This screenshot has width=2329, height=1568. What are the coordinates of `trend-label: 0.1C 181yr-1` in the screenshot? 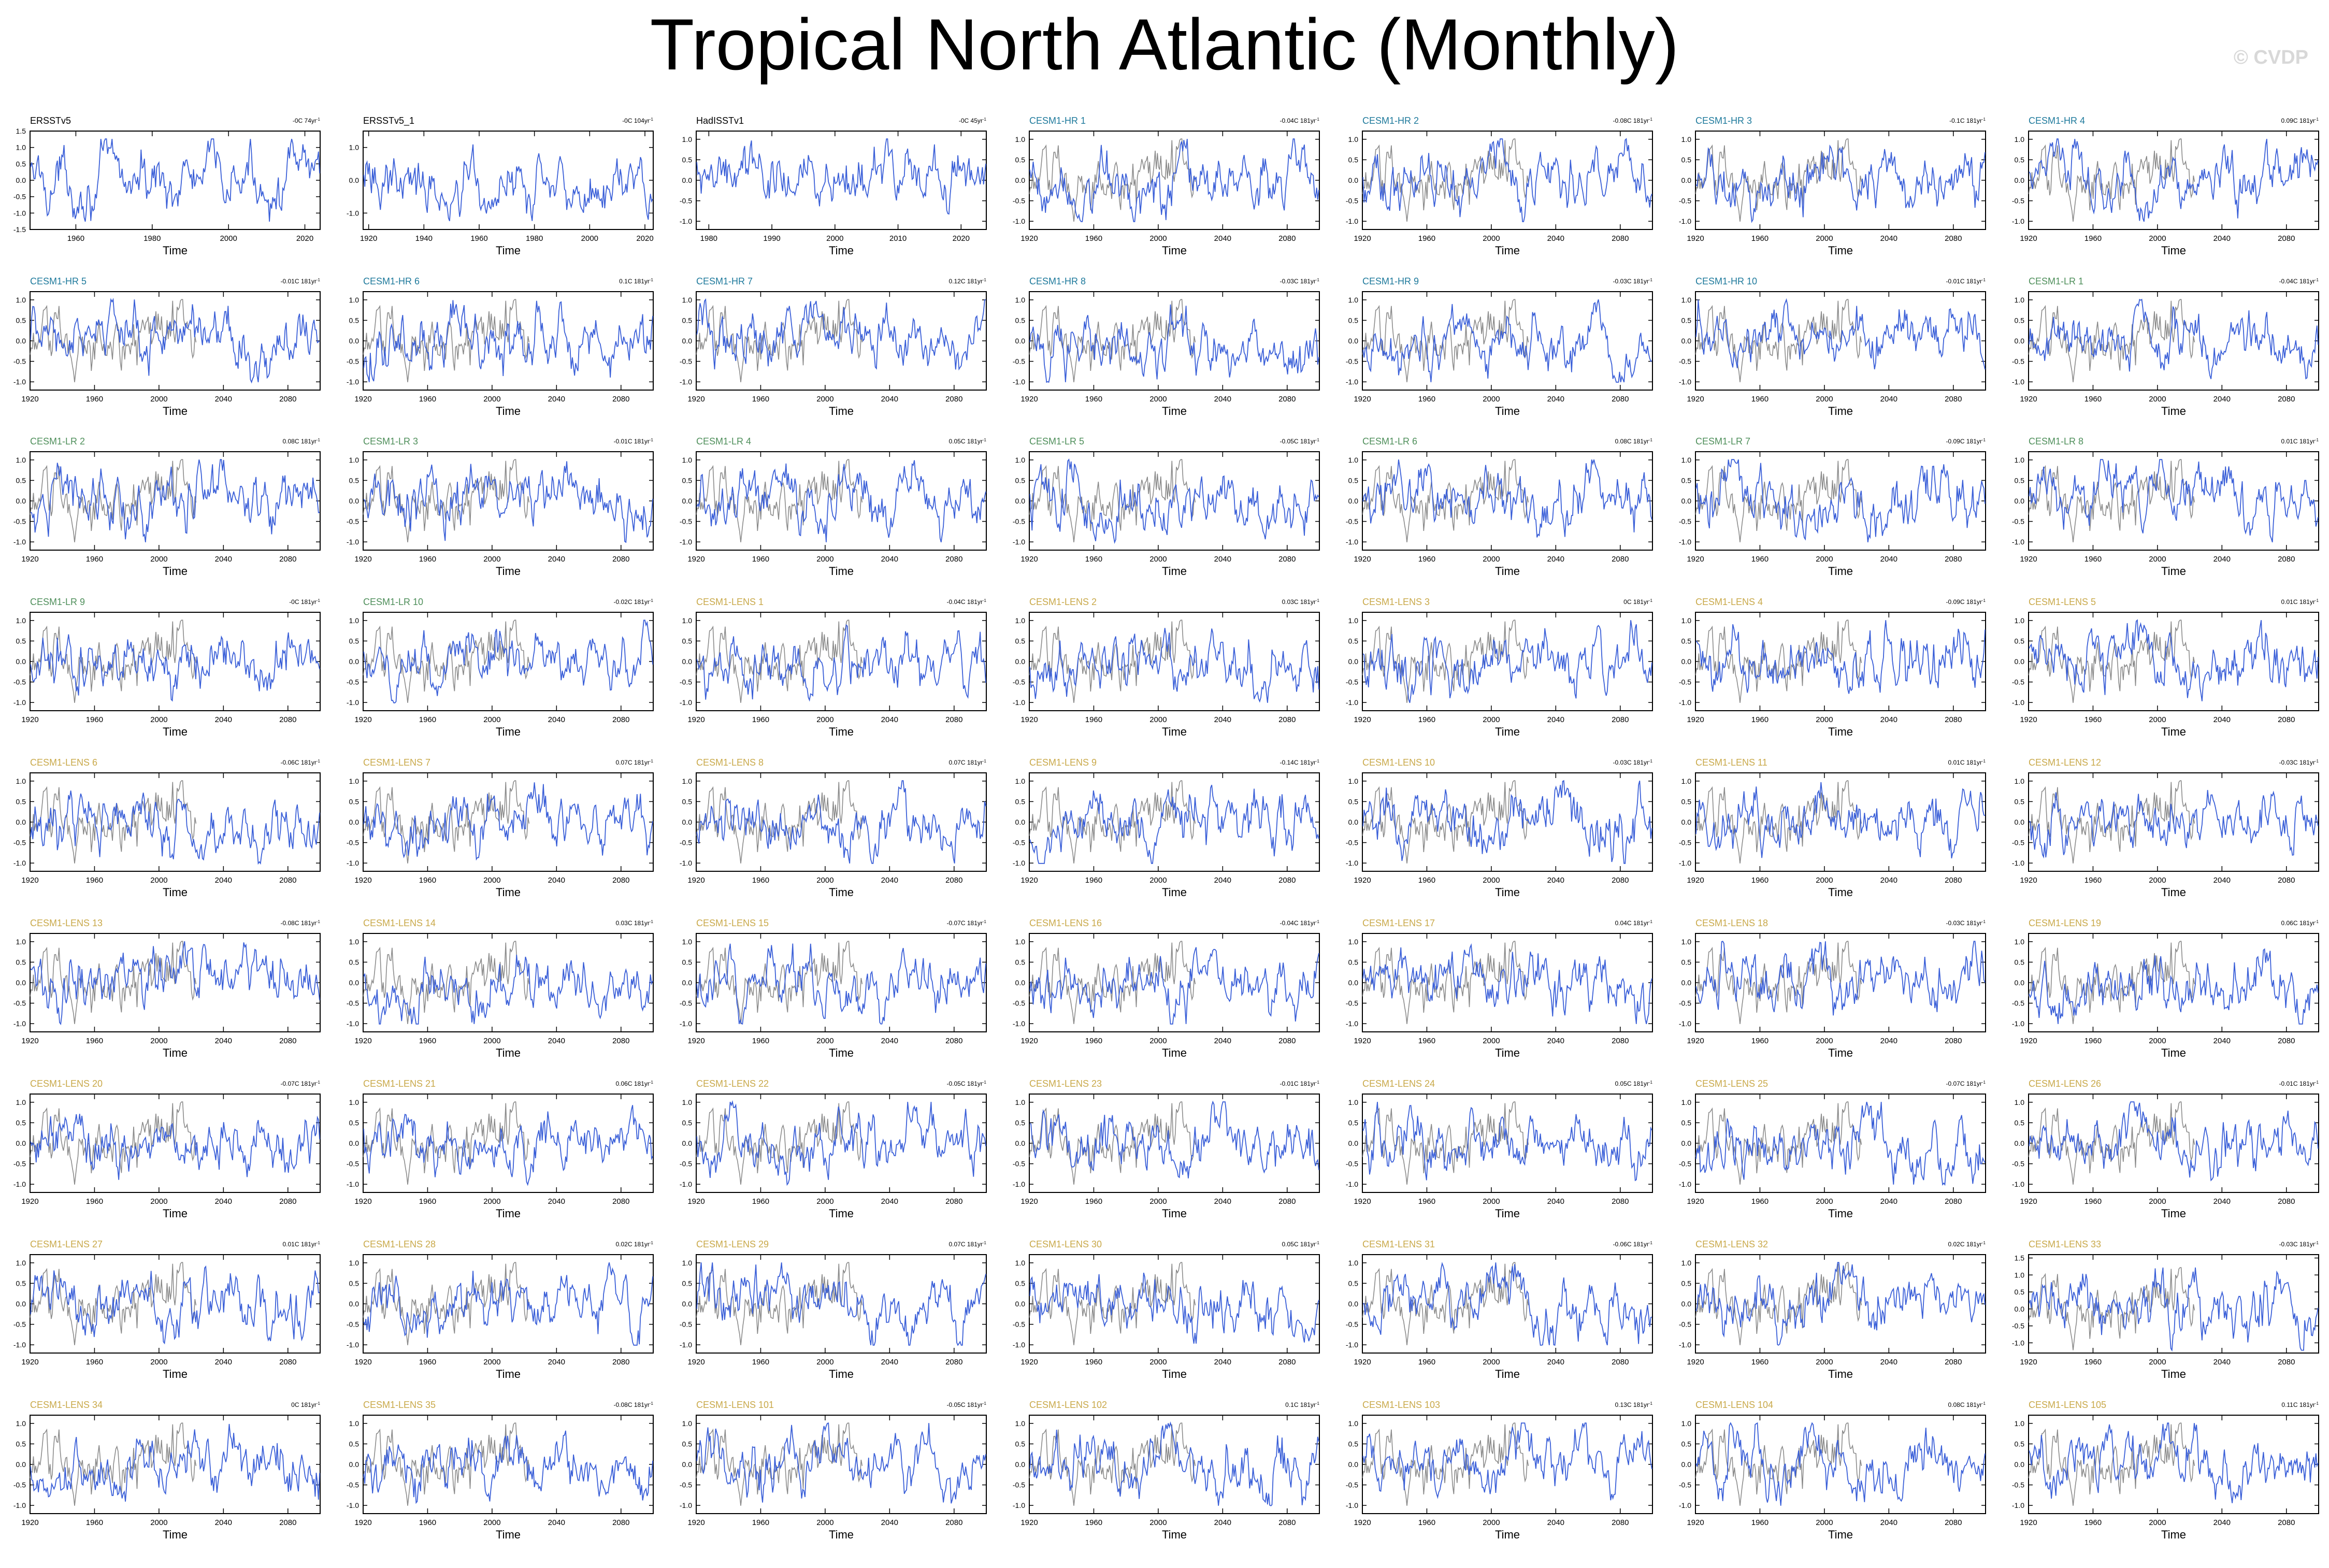 It's located at (1302, 1405).